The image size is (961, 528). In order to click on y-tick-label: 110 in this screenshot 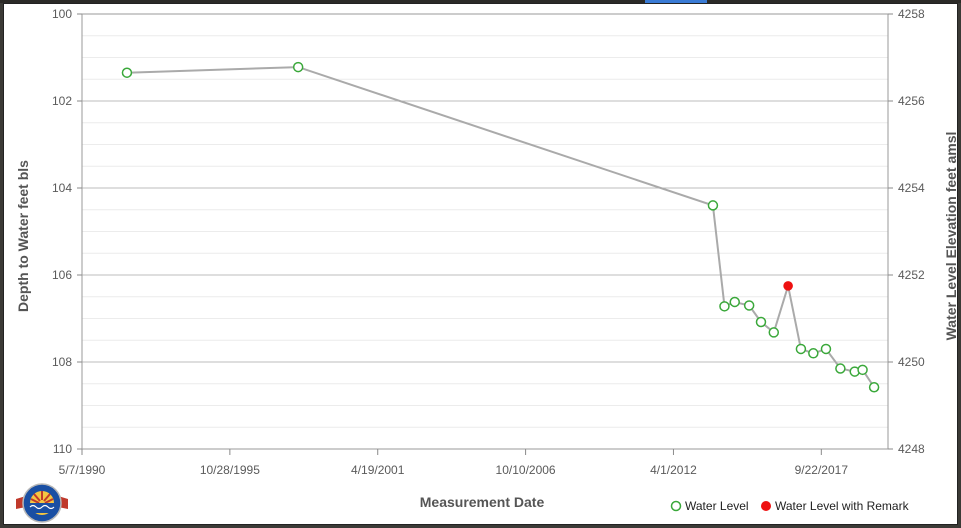, I will do `click(62, 449)`.